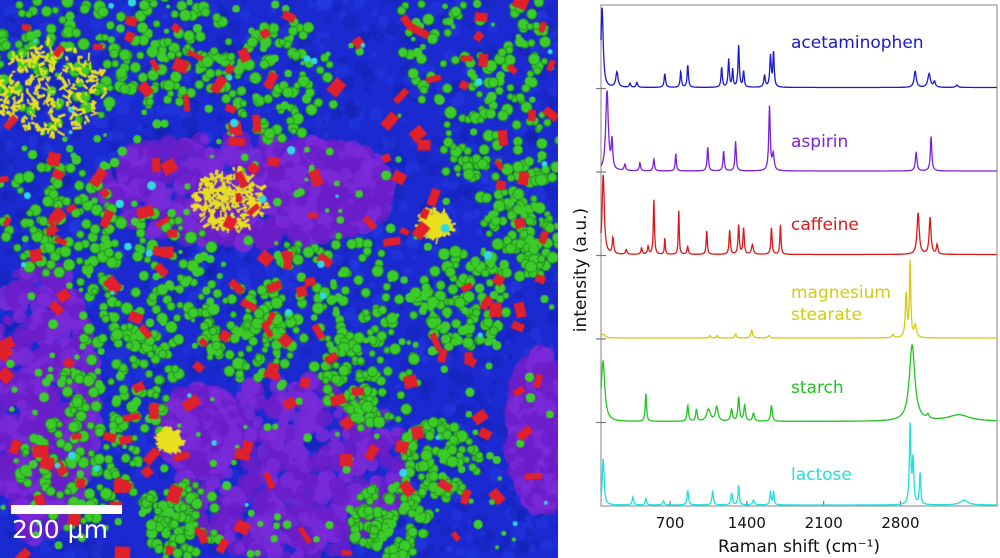  What do you see at coordinates (60, 529) in the screenshot?
I see `scale-bar-label: 200 µm` at bounding box center [60, 529].